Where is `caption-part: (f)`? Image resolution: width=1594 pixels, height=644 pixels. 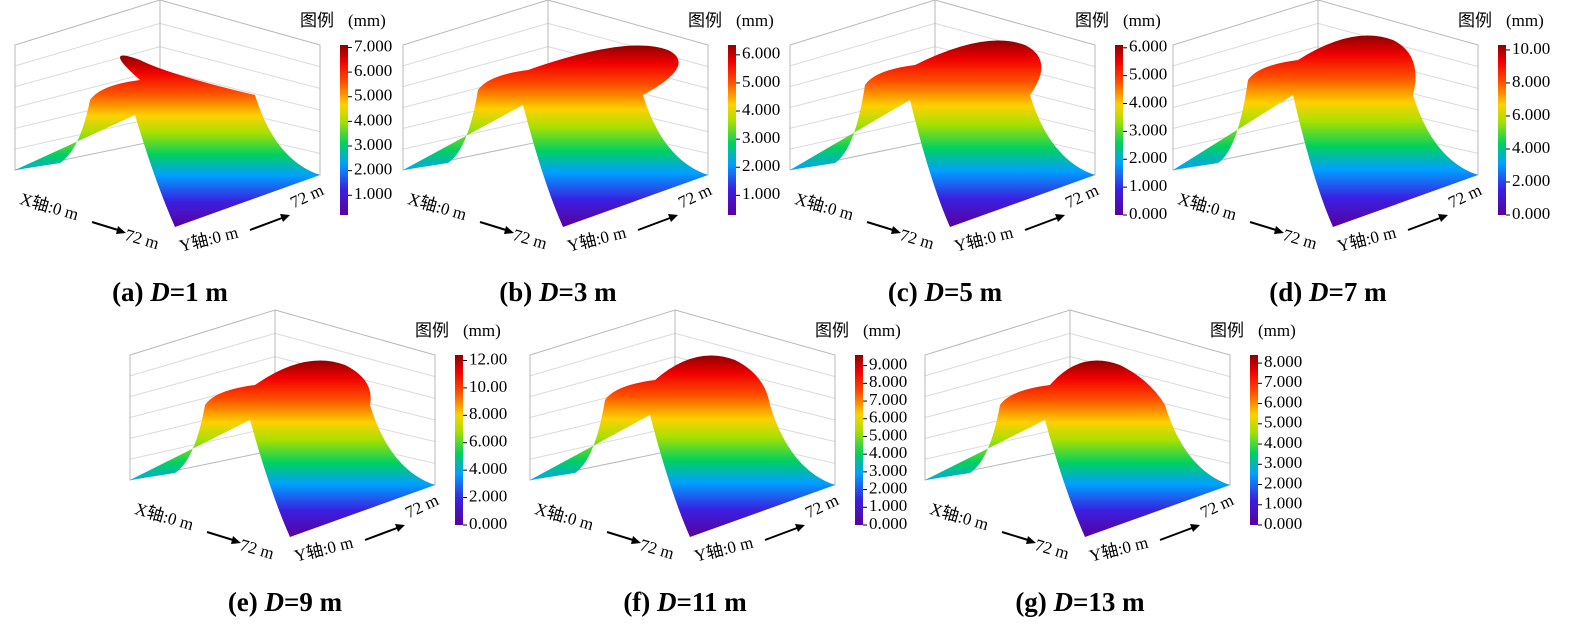 caption-part: (f) is located at coordinates (640, 602).